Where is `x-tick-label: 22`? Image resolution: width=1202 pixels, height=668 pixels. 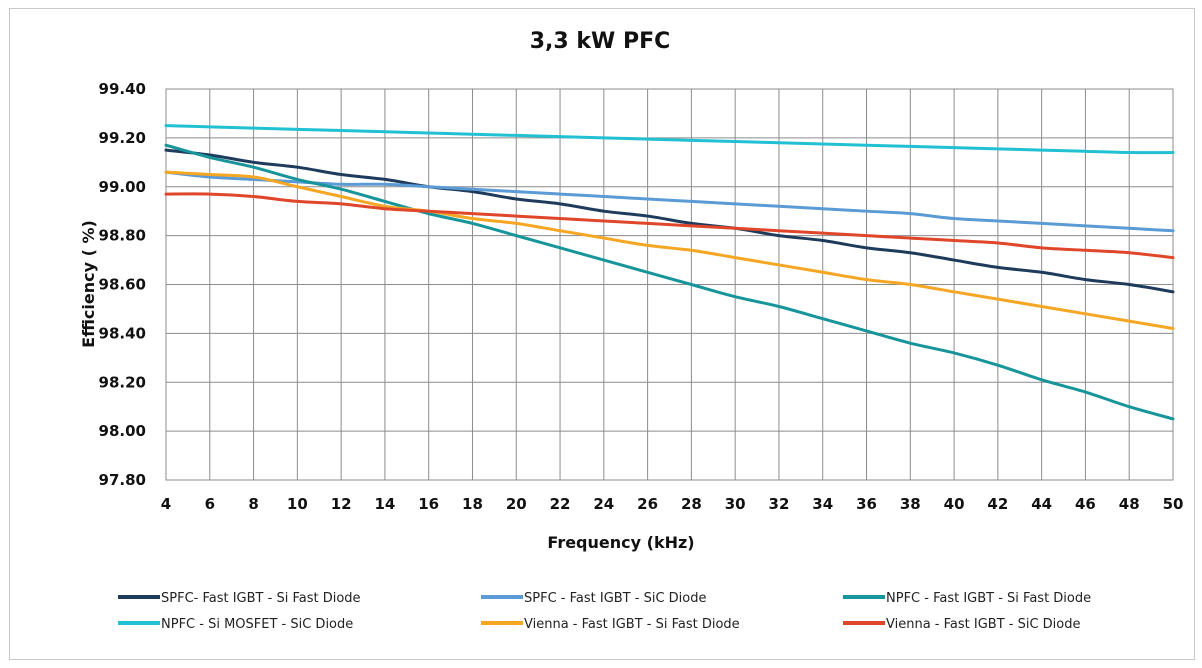 x-tick-label: 22 is located at coordinates (560, 504).